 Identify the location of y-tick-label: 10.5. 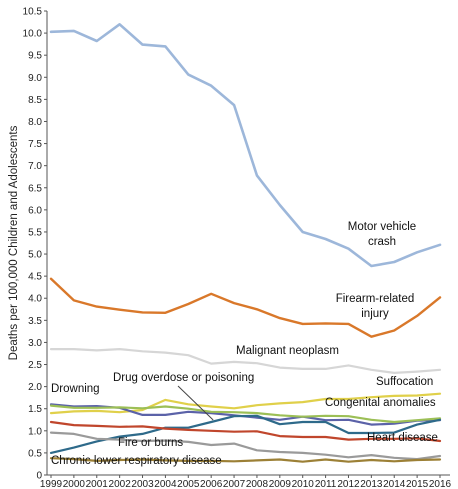
(33, 12).